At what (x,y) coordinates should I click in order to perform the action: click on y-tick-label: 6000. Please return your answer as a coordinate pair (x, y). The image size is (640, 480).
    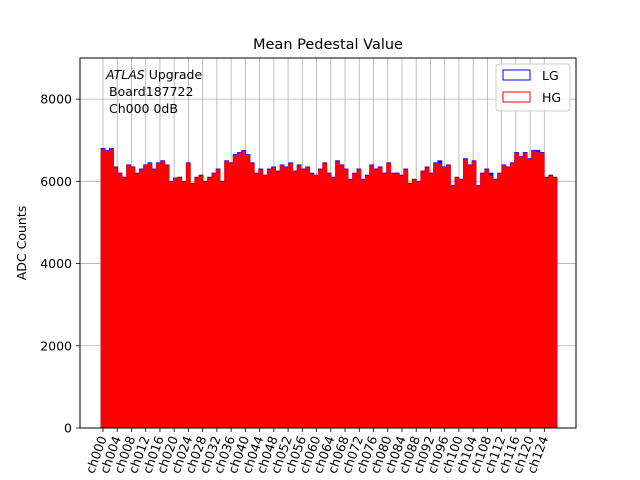
    Looking at the image, I should click on (56, 181).